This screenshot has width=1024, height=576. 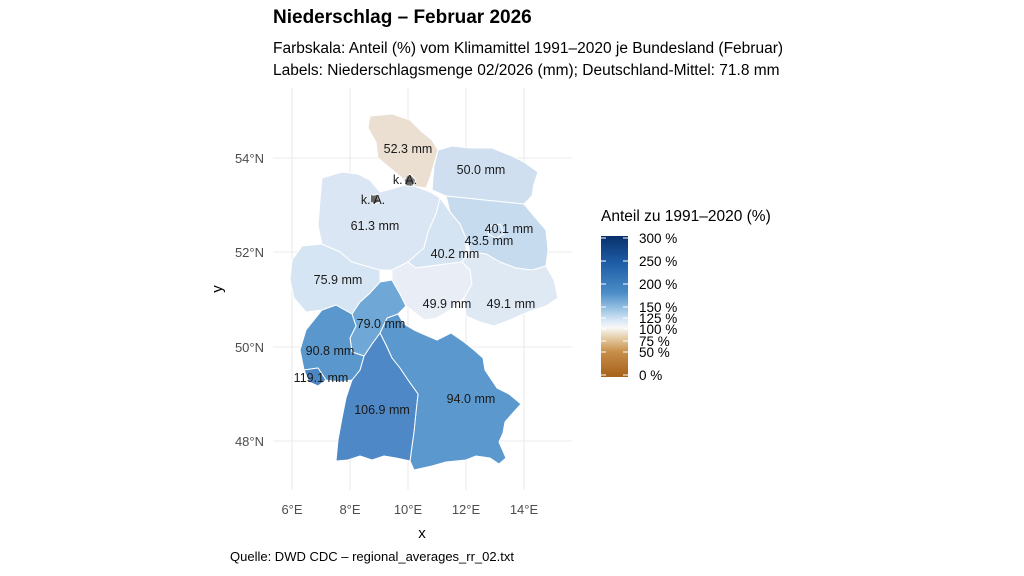 What do you see at coordinates (408, 509) in the screenshot?
I see `x-tick-10e: 10°E` at bounding box center [408, 509].